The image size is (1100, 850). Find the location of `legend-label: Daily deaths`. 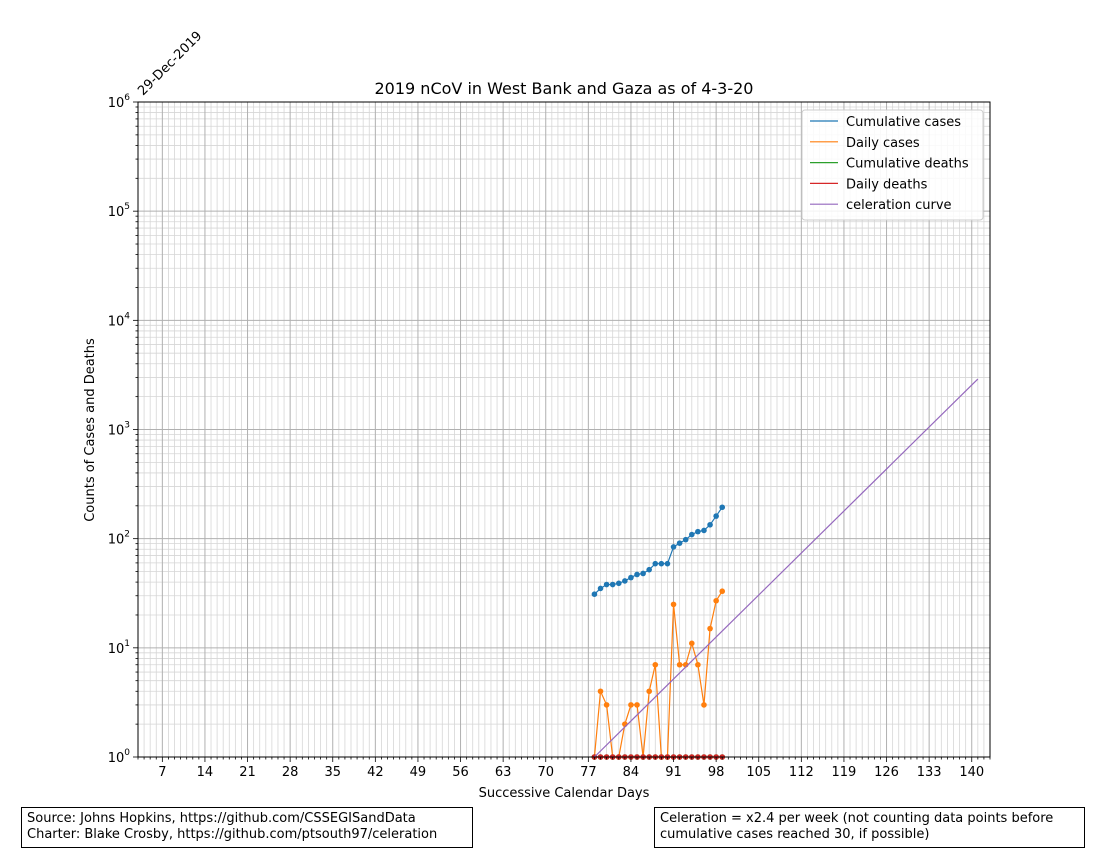

legend-label: Daily deaths is located at coordinates (887, 184).